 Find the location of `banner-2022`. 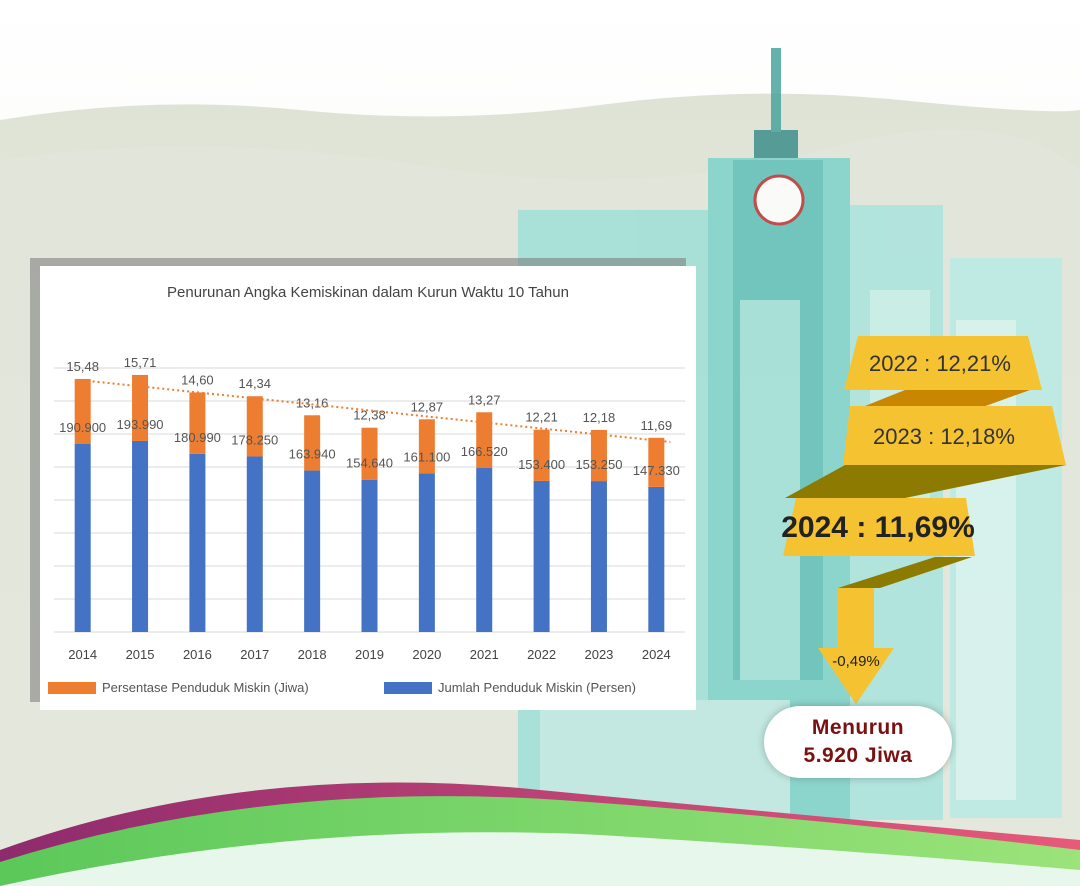

banner-2022 is located at coordinates (943, 363).